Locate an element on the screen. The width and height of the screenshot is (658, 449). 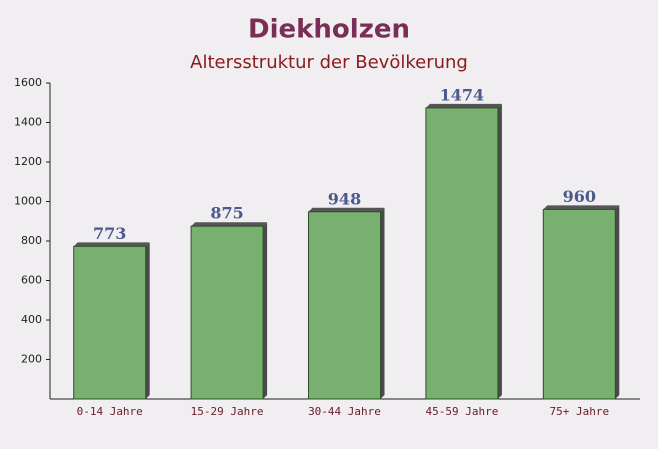
value-label: 960 is located at coordinates (579, 196).